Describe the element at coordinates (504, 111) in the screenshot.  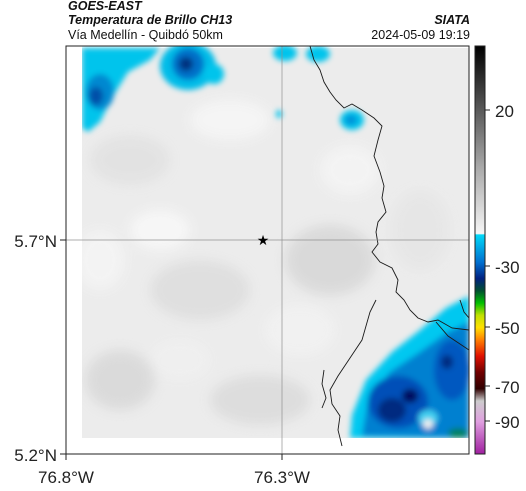
I see `colorbar-tick-20: 20` at that location.